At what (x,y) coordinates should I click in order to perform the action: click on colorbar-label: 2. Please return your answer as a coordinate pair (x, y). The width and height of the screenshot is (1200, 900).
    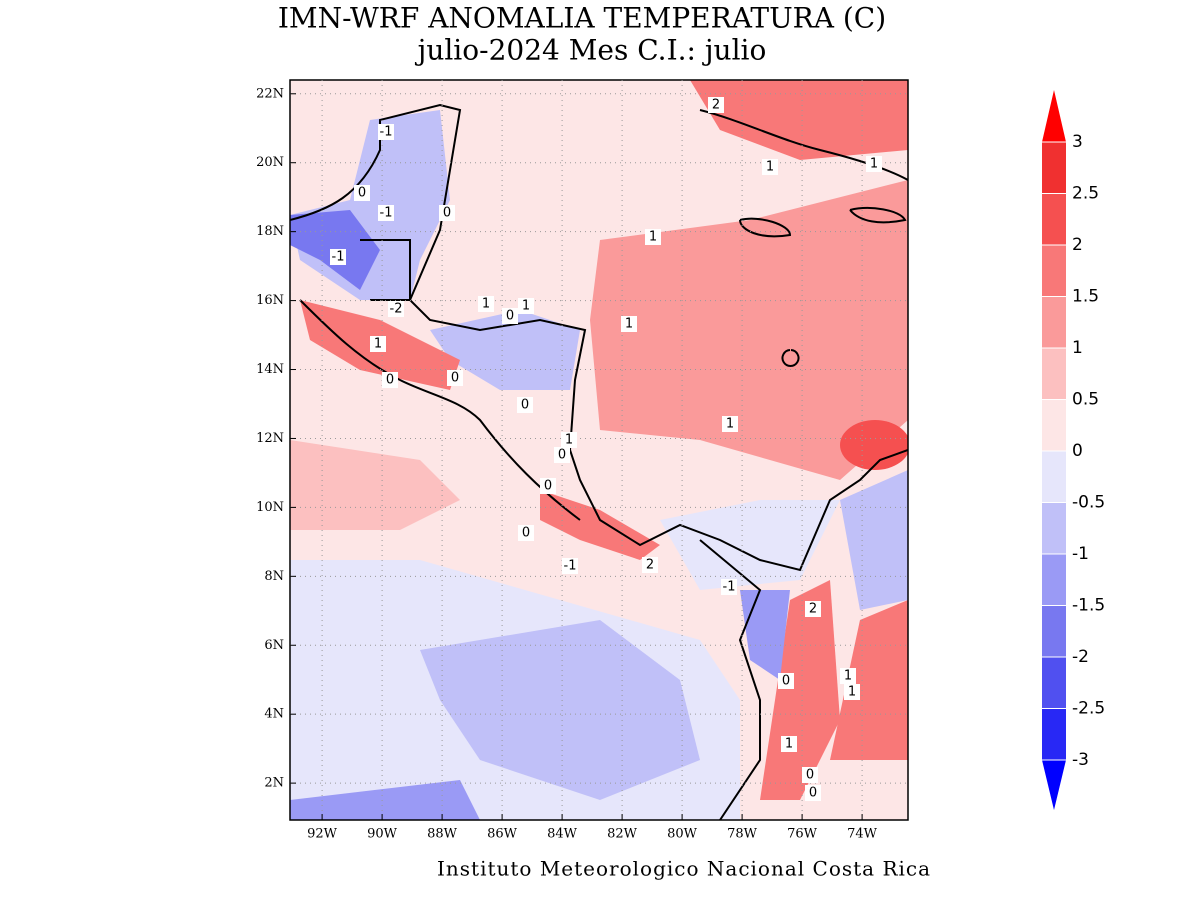
    Looking at the image, I should click on (1077, 245).